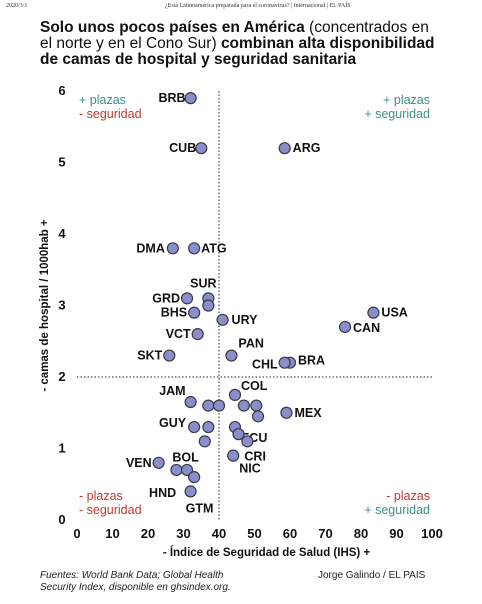  What do you see at coordinates (201, 148) in the screenshot?
I see `point-cub` at bounding box center [201, 148].